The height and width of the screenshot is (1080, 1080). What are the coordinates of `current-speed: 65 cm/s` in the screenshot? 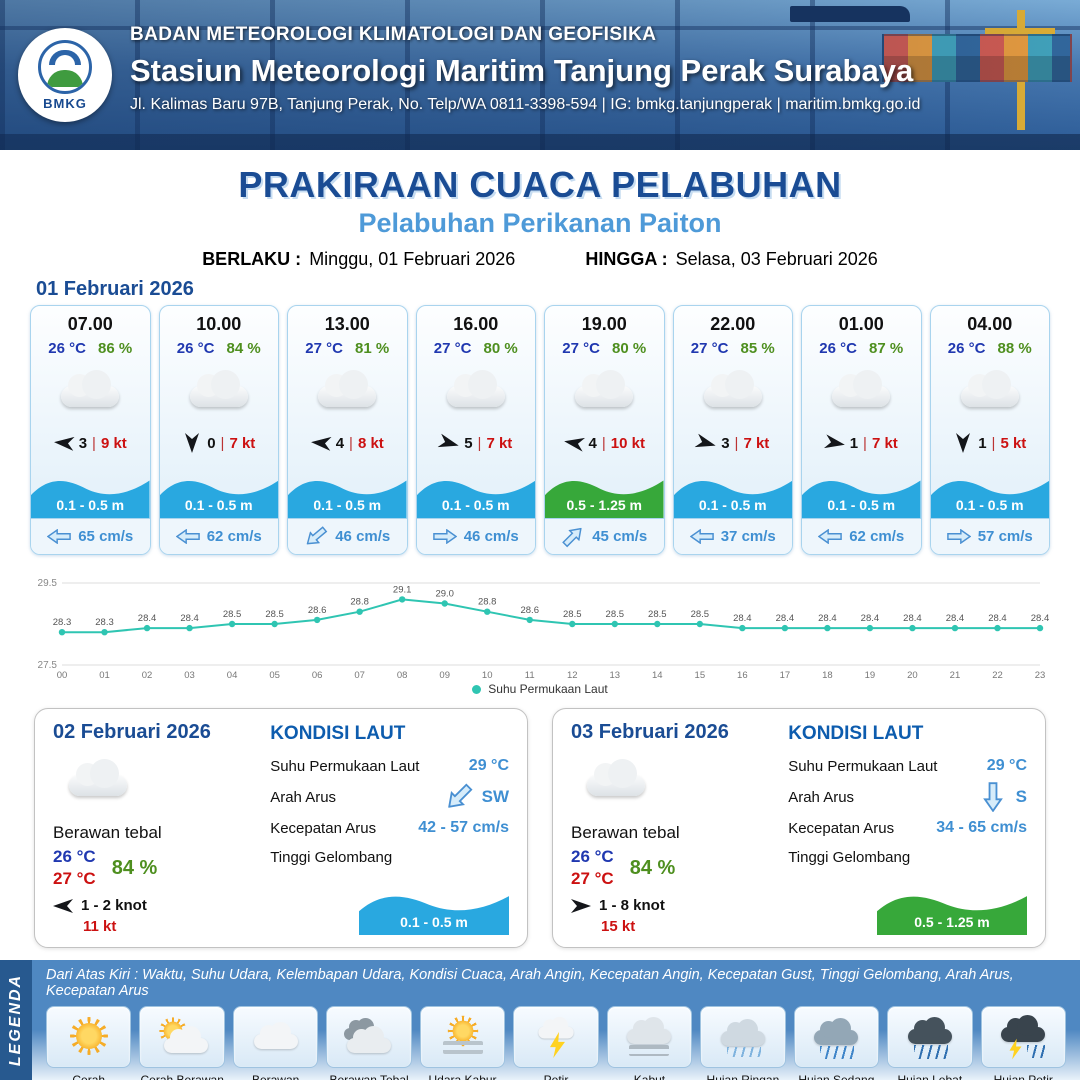 It's located at (106, 536).